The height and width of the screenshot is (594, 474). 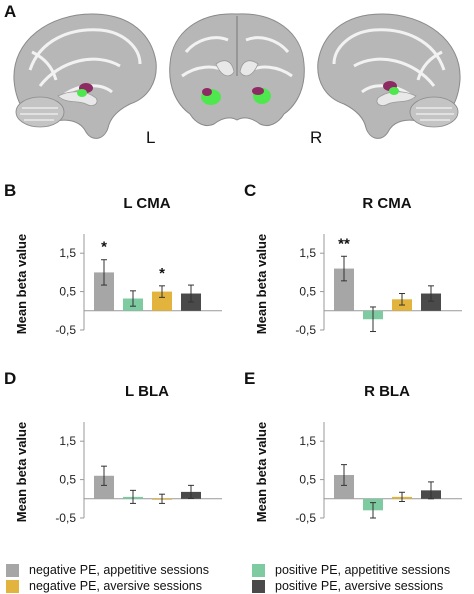 I want to click on panel-letter-e: E, so click(x=250, y=378).